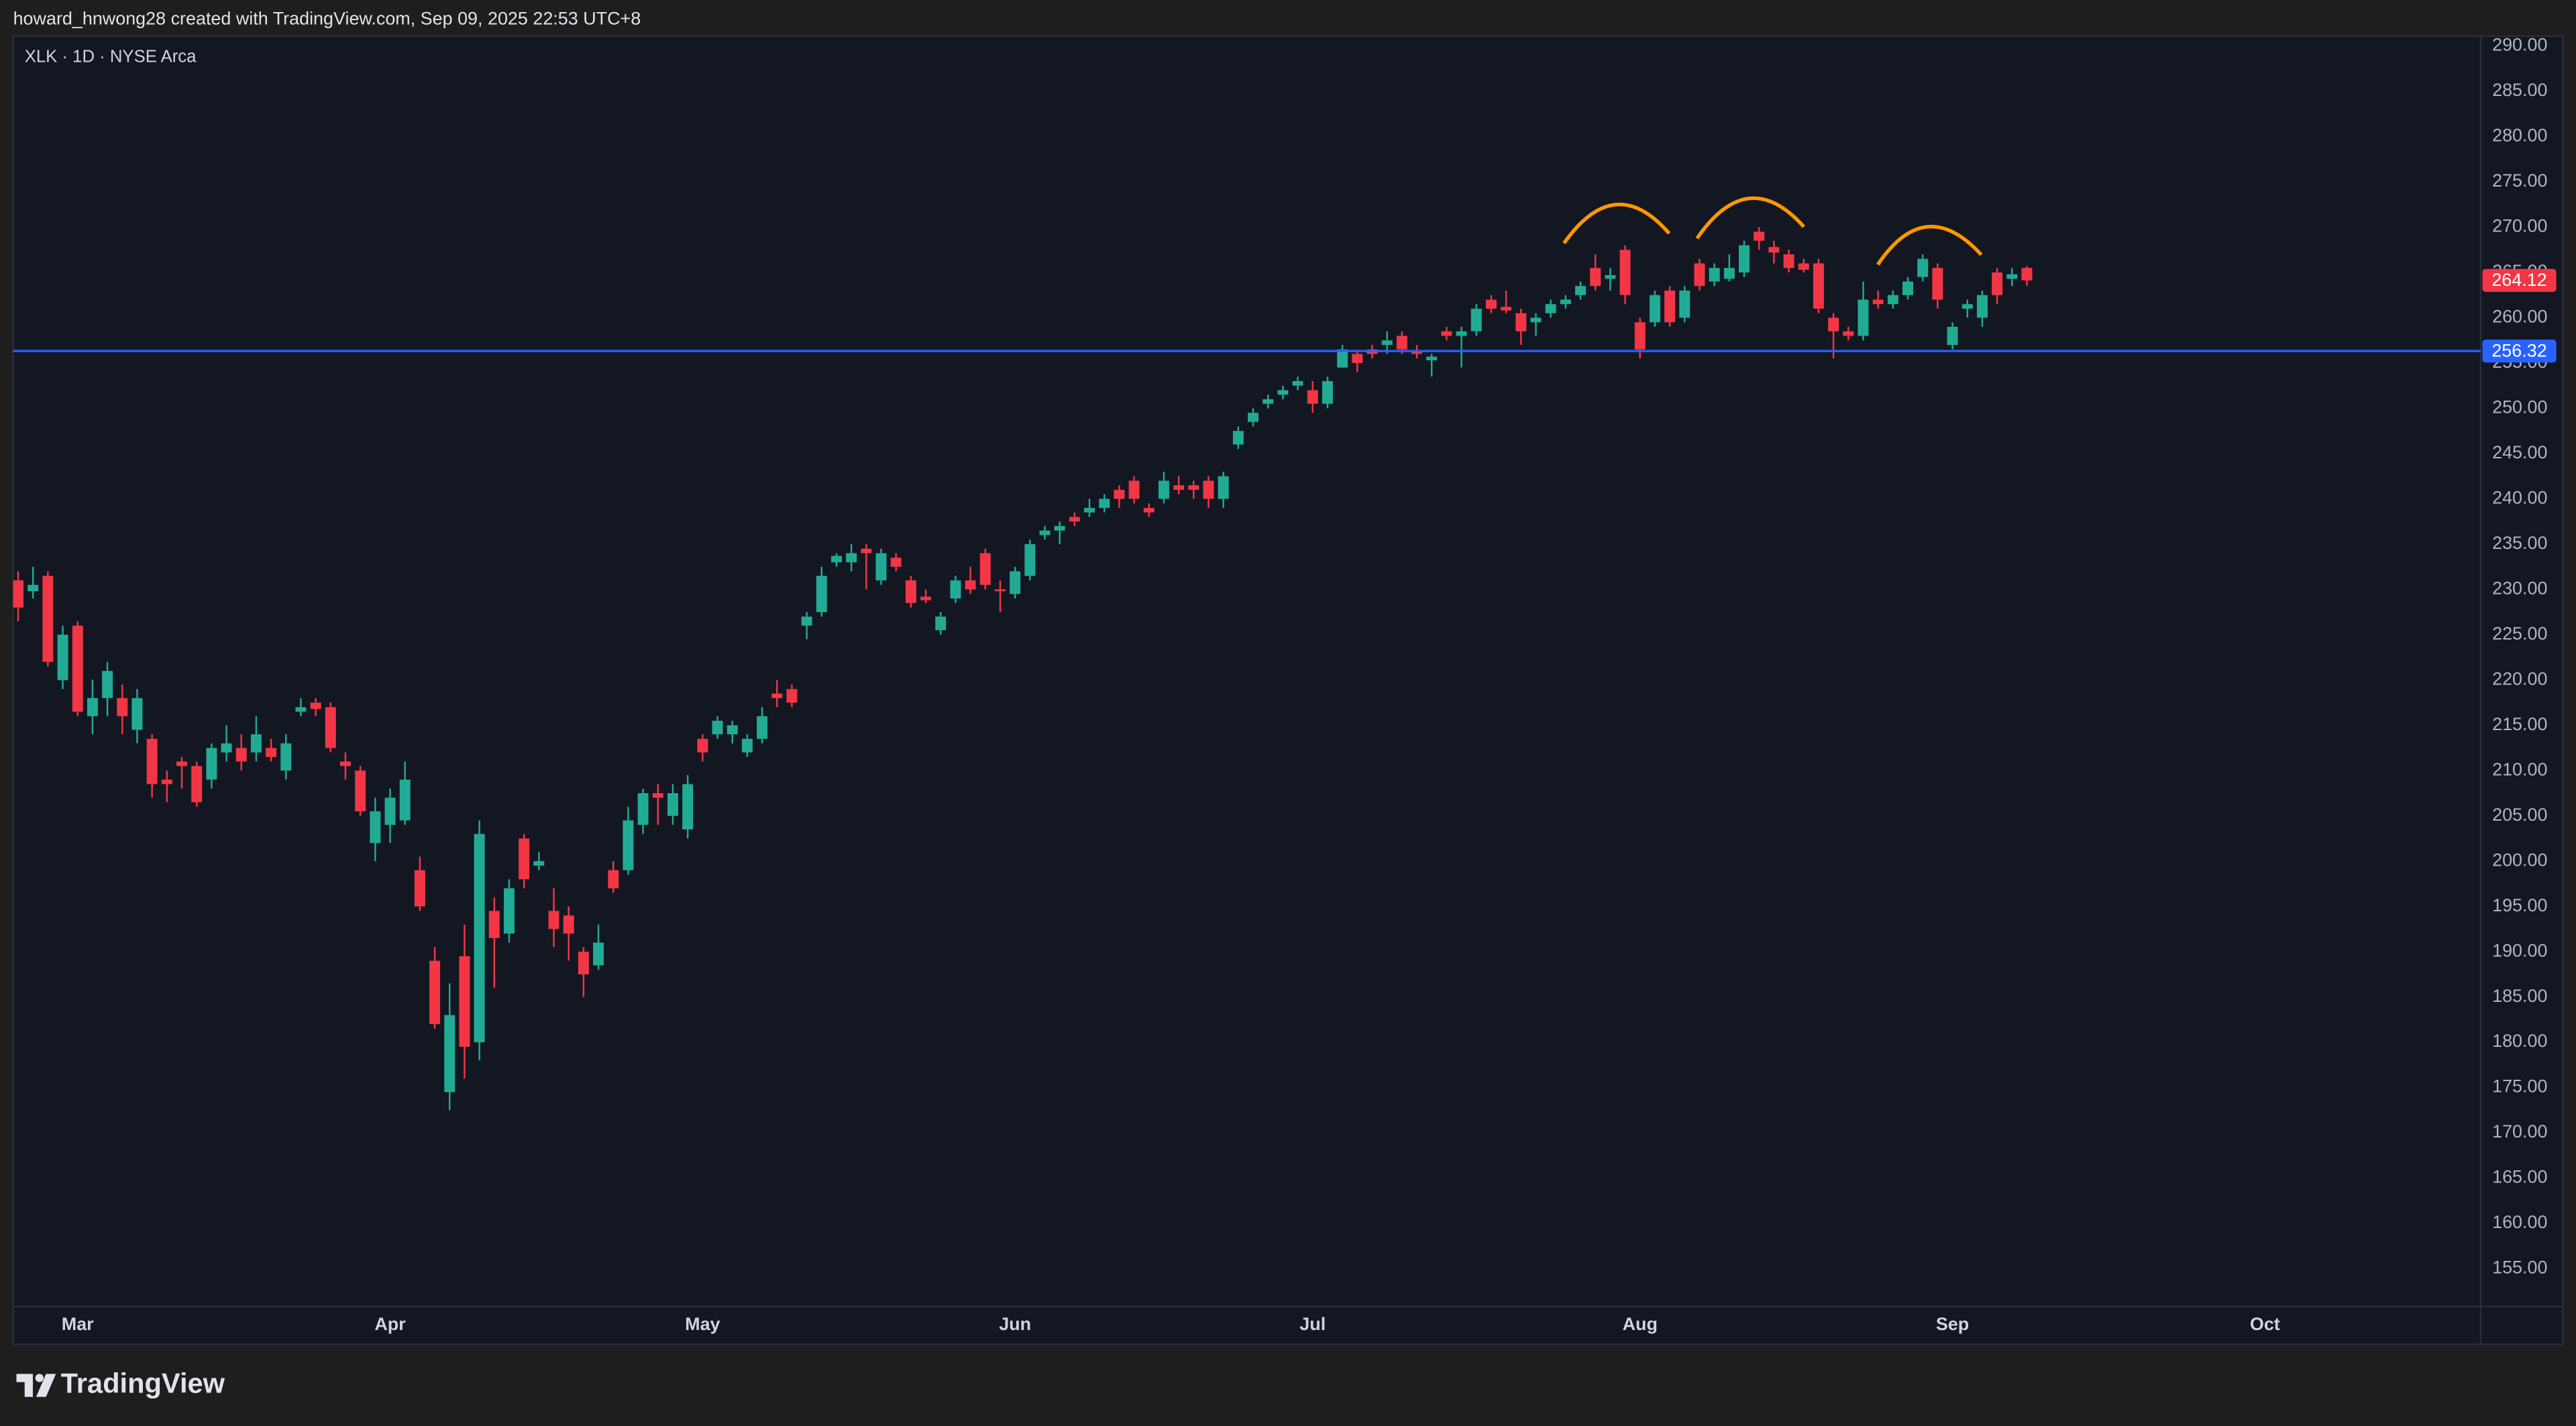 The width and height of the screenshot is (2576, 1426). What do you see at coordinates (2519, 588) in the screenshot?
I see `y-tick-label: 230.00` at bounding box center [2519, 588].